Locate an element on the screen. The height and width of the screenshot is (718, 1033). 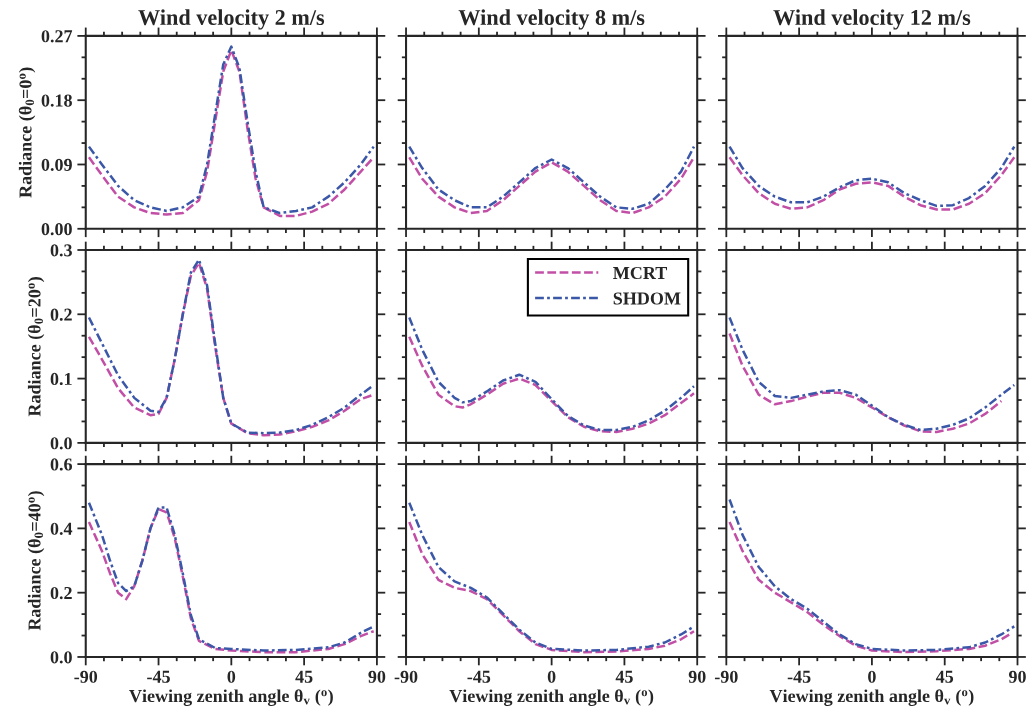
chart-title: Wind velocity 8 m/s is located at coordinates (551, 19).